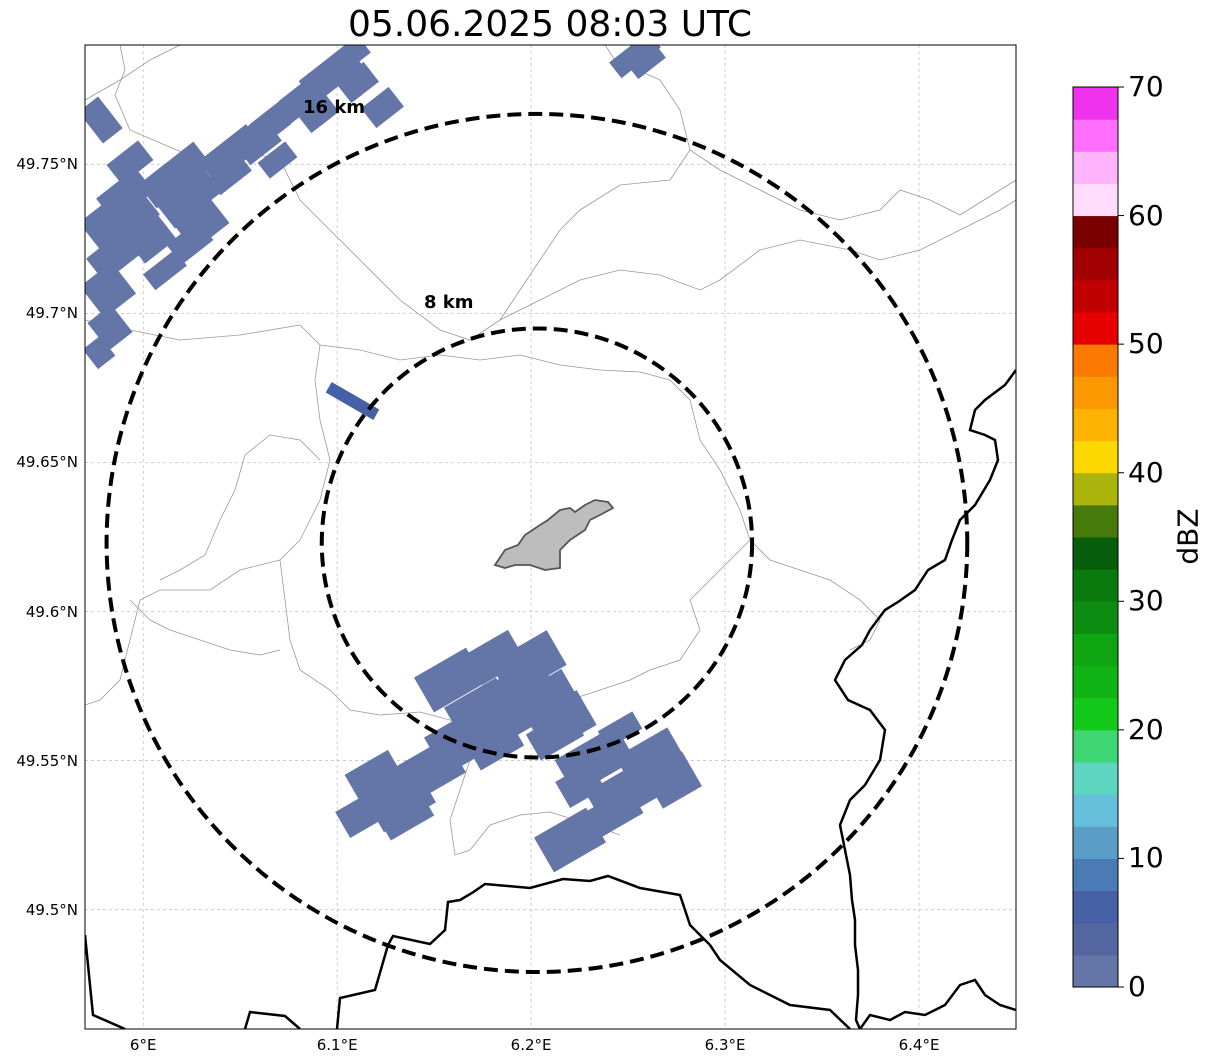 The image size is (1207, 1064). Describe the element at coordinates (1146, 472) in the screenshot. I see `colorbar-tick-label: 40` at that location.